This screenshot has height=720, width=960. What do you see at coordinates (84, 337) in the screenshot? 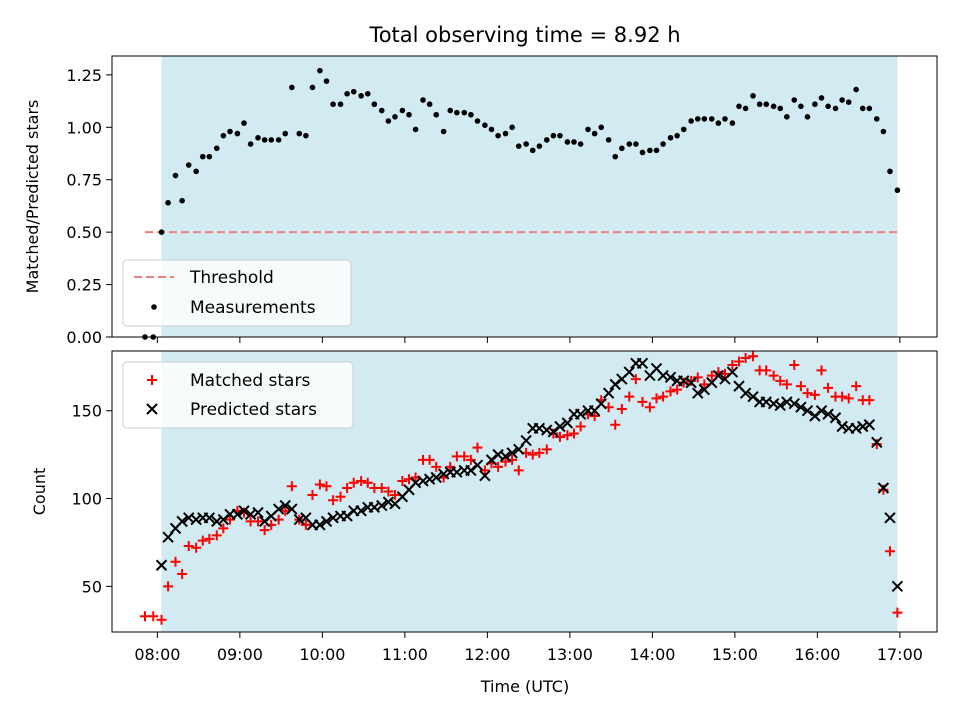
I see `y-tick-label: 0.00` at bounding box center [84, 337].